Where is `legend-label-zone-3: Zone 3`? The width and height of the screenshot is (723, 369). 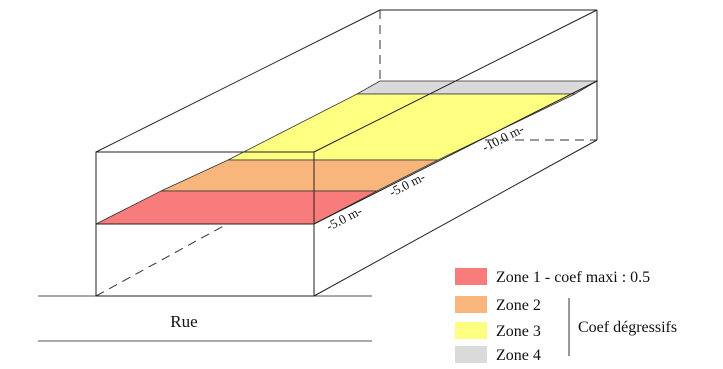 legend-label-zone-3: Zone 3 is located at coordinates (518, 331).